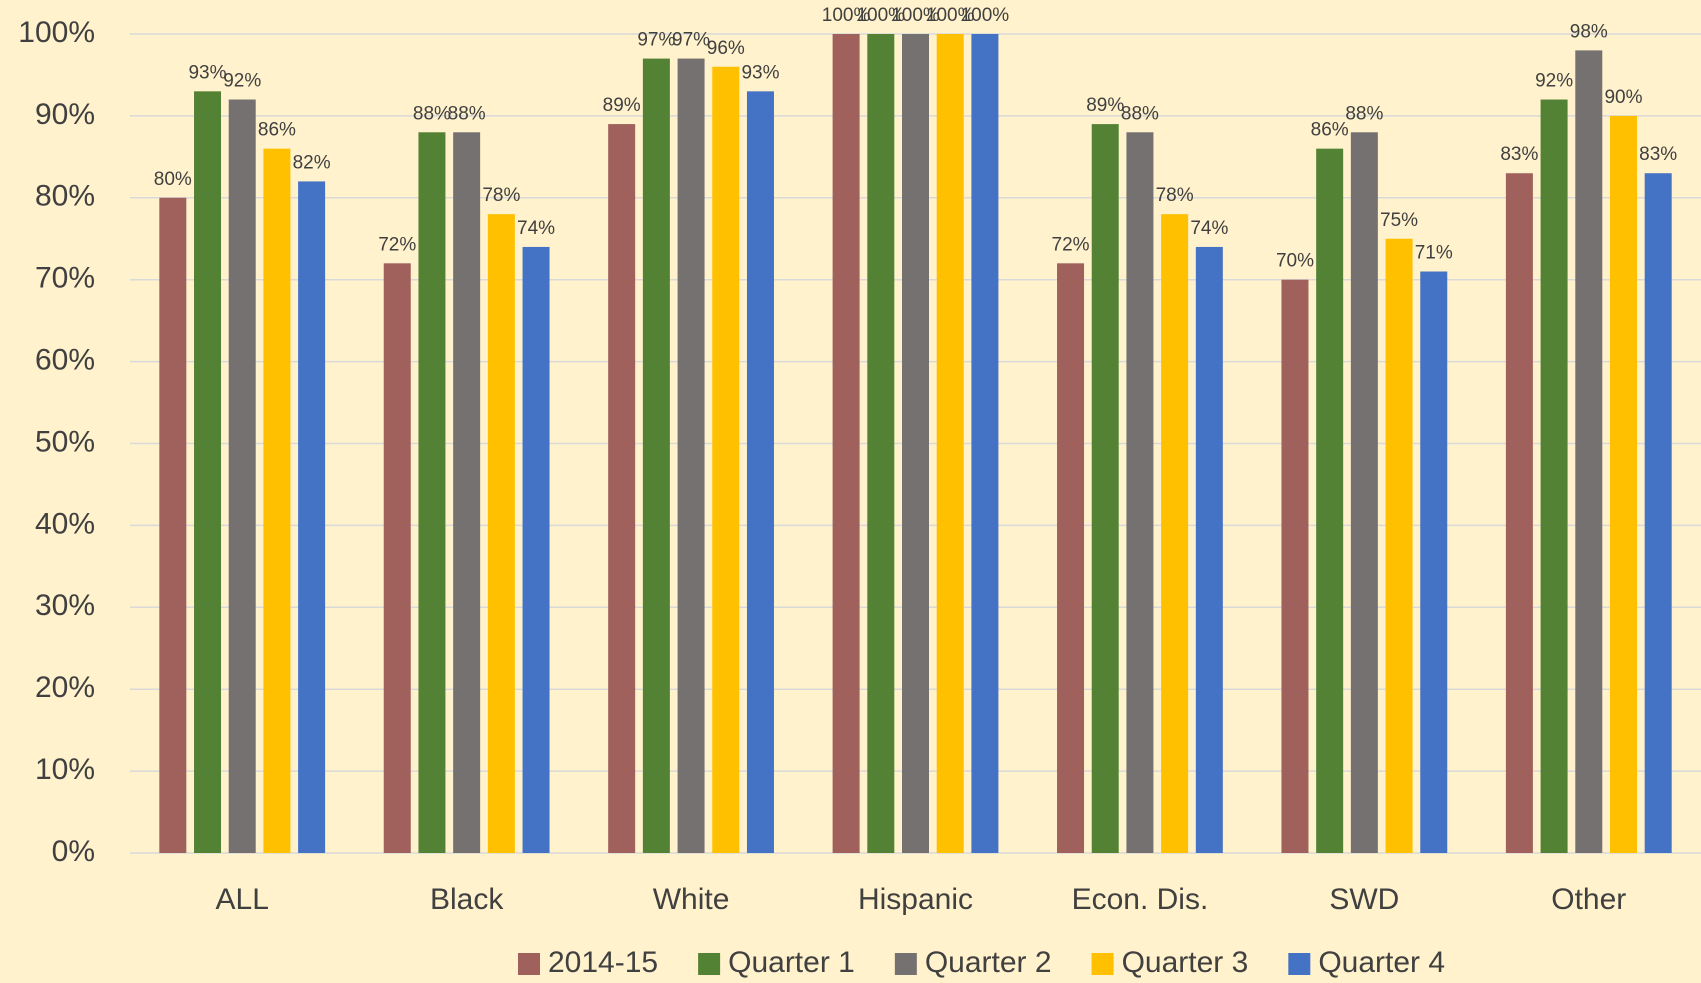 This screenshot has height=983, width=1701. Describe the element at coordinates (603, 962) in the screenshot. I see `legend-label: 2014-15` at that location.